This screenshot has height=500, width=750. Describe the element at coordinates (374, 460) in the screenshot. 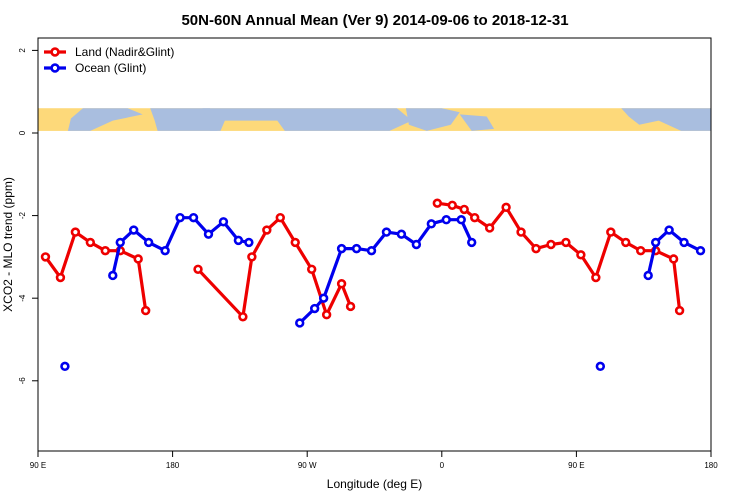

I see `x-axis: 90 E 180 90 W 0 90 E 180` at that location.